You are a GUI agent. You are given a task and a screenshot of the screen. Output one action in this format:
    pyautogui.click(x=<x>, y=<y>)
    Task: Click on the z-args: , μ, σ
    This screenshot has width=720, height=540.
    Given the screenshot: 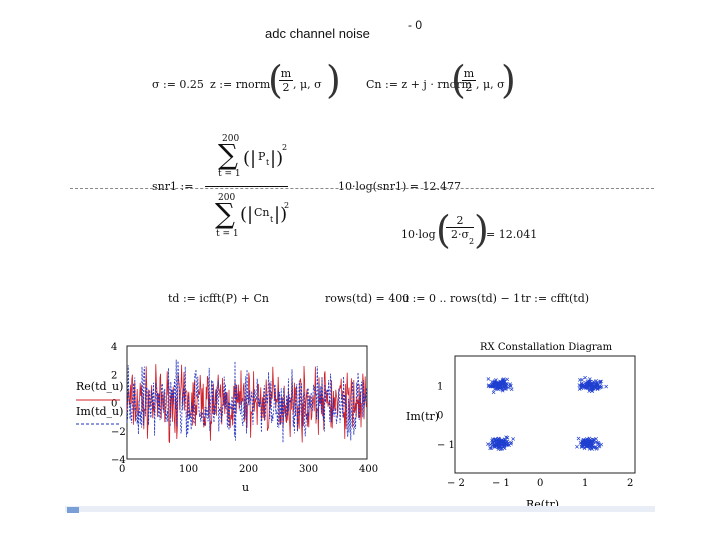 What is the action you would take?
    pyautogui.click(x=307, y=84)
    